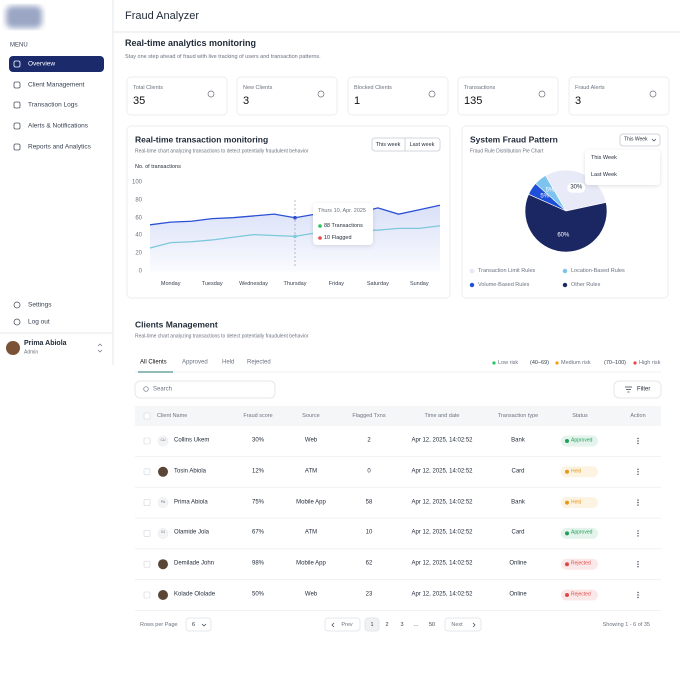  What do you see at coordinates (514, 139) in the screenshot?
I see `chart-title: System Fraud Pattern` at bounding box center [514, 139].